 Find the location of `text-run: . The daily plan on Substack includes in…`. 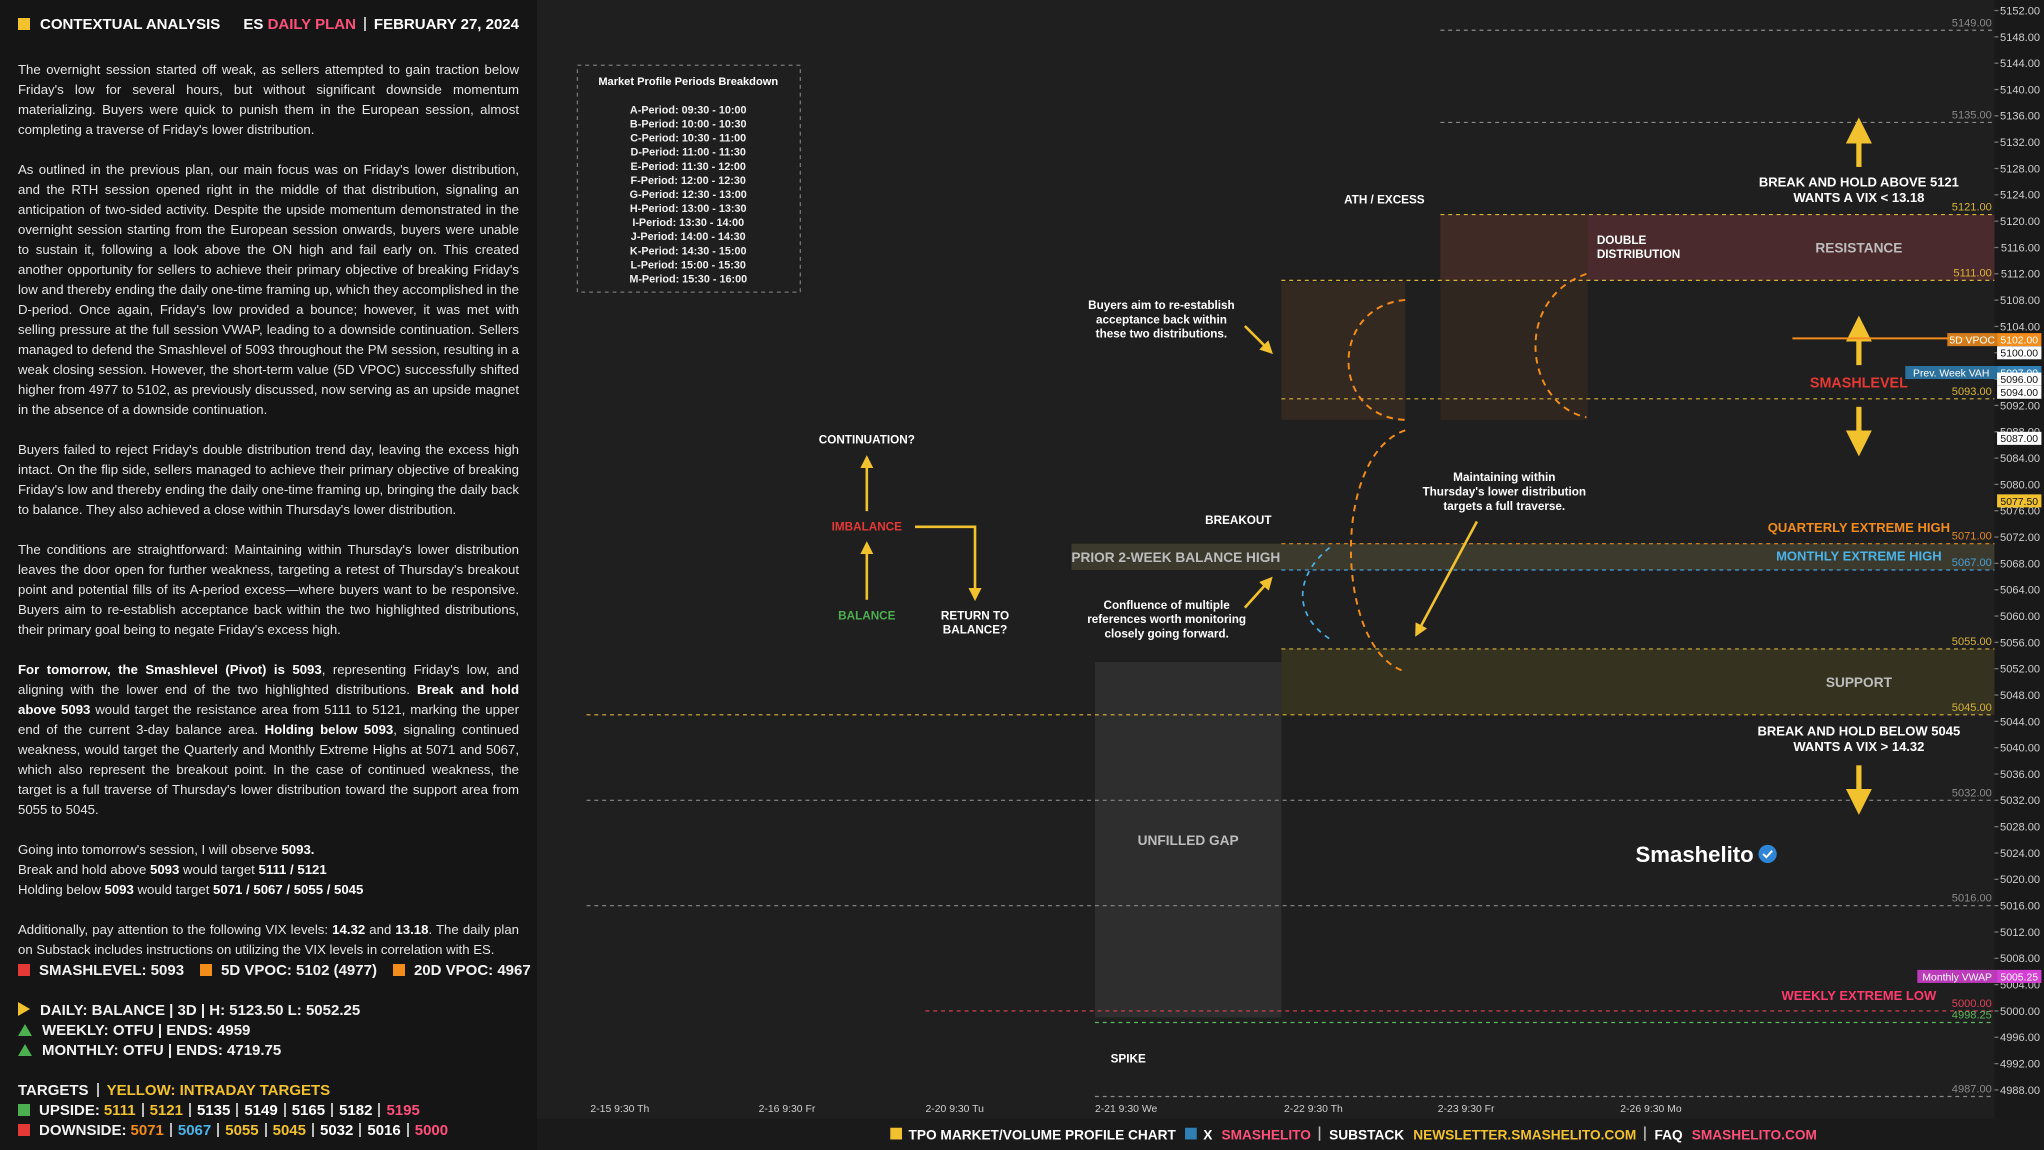

text-run: . The daily plan on Substack includes in… is located at coordinates (268, 939).